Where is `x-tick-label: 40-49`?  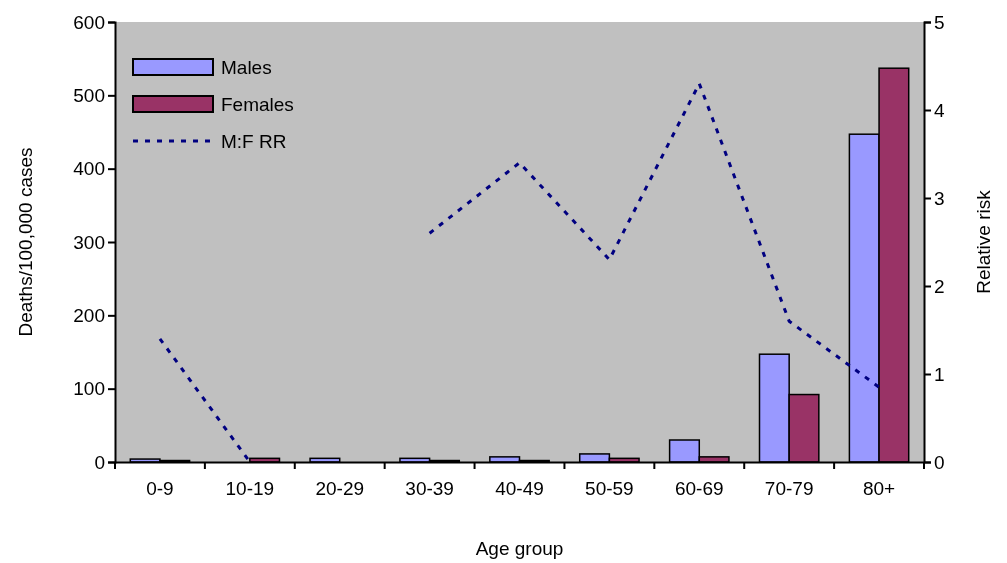 x-tick-label: 40-49 is located at coordinates (519, 489).